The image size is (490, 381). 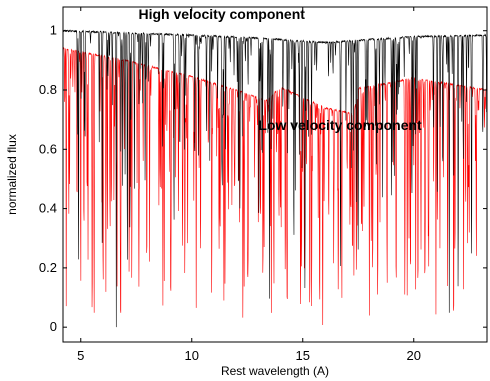 What do you see at coordinates (53, 326) in the screenshot?
I see `y-tick-label: 0` at bounding box center [53, 326].